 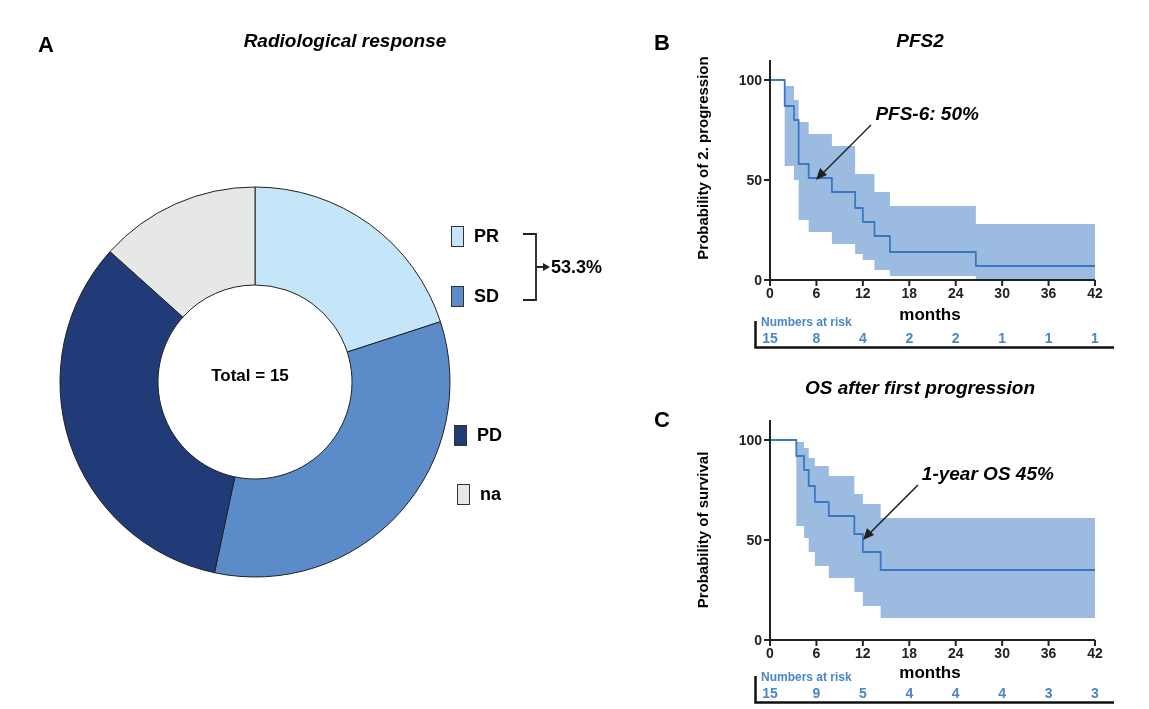 I want to click on text: A, so click(x=46, y=45).